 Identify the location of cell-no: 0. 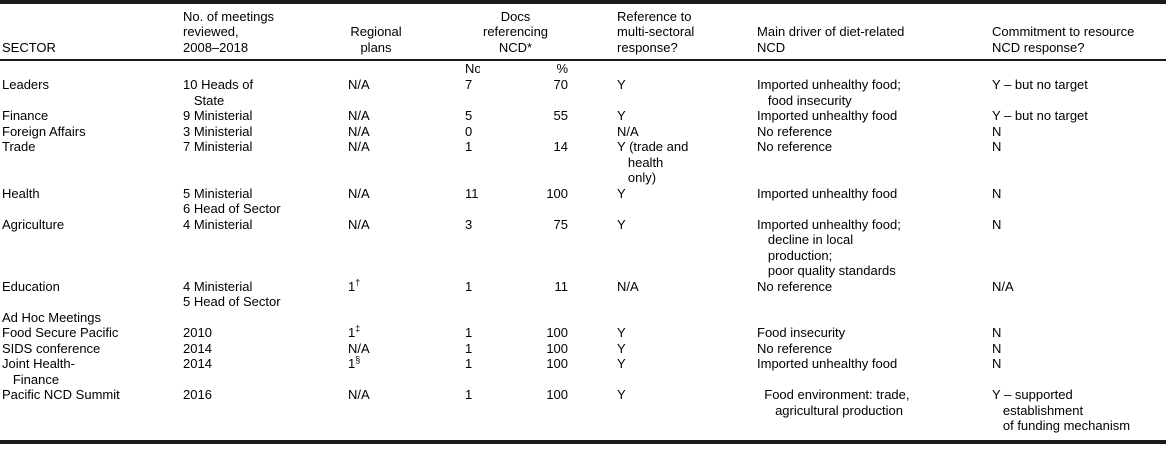
(469, 131).